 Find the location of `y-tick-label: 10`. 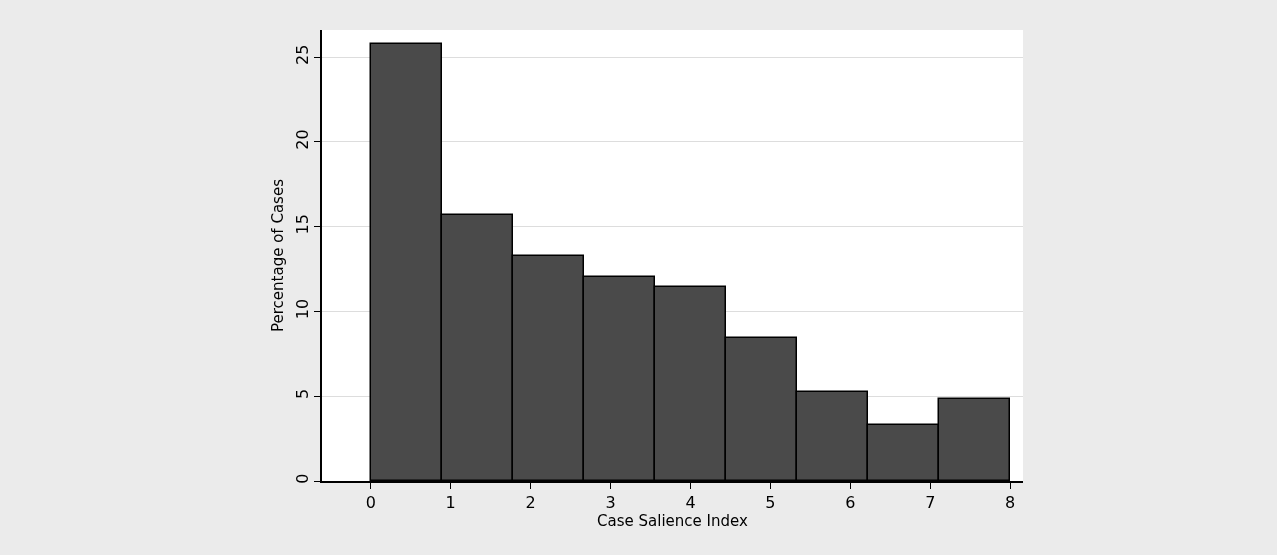

y-tick-label: 10 is located at coordinates (302, 309).